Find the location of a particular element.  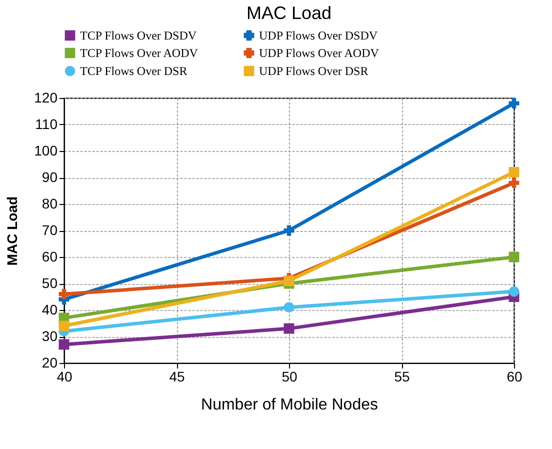

x-tick-label: 60 is located at coordinates (514, 376).